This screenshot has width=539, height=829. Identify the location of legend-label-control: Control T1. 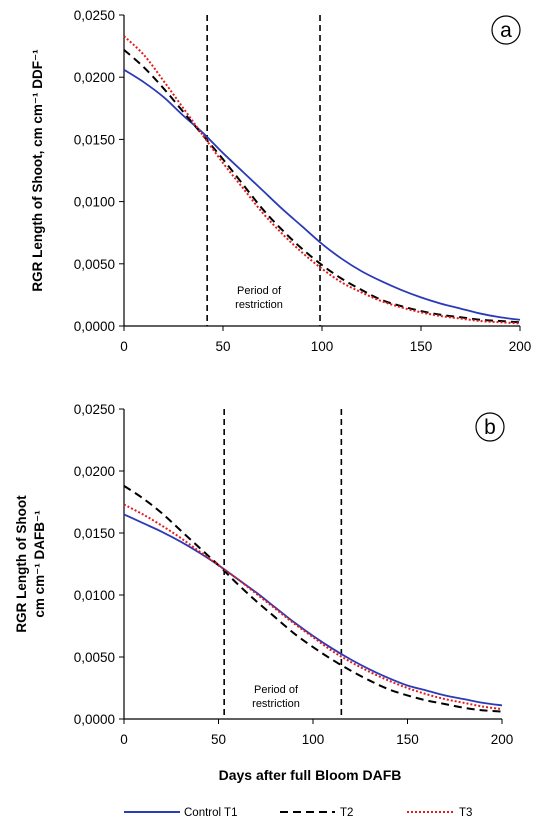
(210, 813).